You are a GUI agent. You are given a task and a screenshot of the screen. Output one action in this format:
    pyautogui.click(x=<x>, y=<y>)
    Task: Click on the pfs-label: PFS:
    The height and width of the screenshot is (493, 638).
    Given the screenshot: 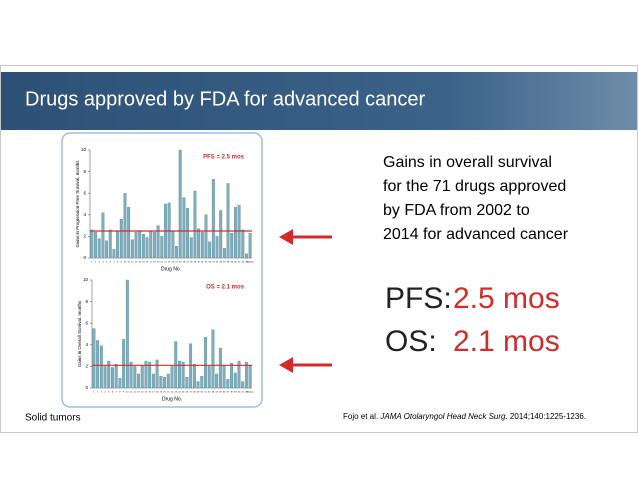 What is the action you would take?
    pyautogui.click(x=418, y=298)
    